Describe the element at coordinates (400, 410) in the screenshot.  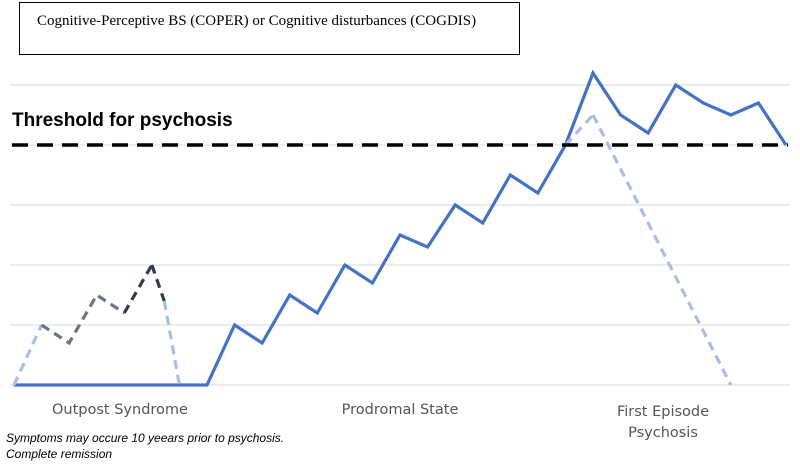
I see `phase-label-prodromal: Prodromal State` at that location.